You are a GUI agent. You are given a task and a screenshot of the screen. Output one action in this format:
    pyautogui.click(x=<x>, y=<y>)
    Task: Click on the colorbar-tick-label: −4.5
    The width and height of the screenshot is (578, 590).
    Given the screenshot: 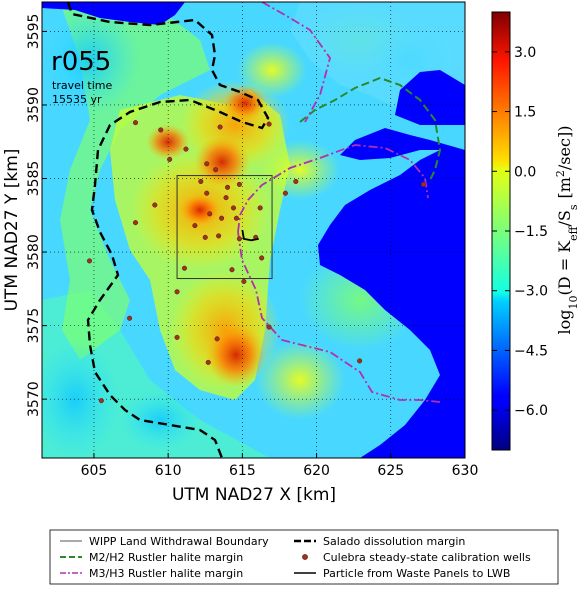 What is the action you would take?
    pyautogui.click(x=531, y=351)
    